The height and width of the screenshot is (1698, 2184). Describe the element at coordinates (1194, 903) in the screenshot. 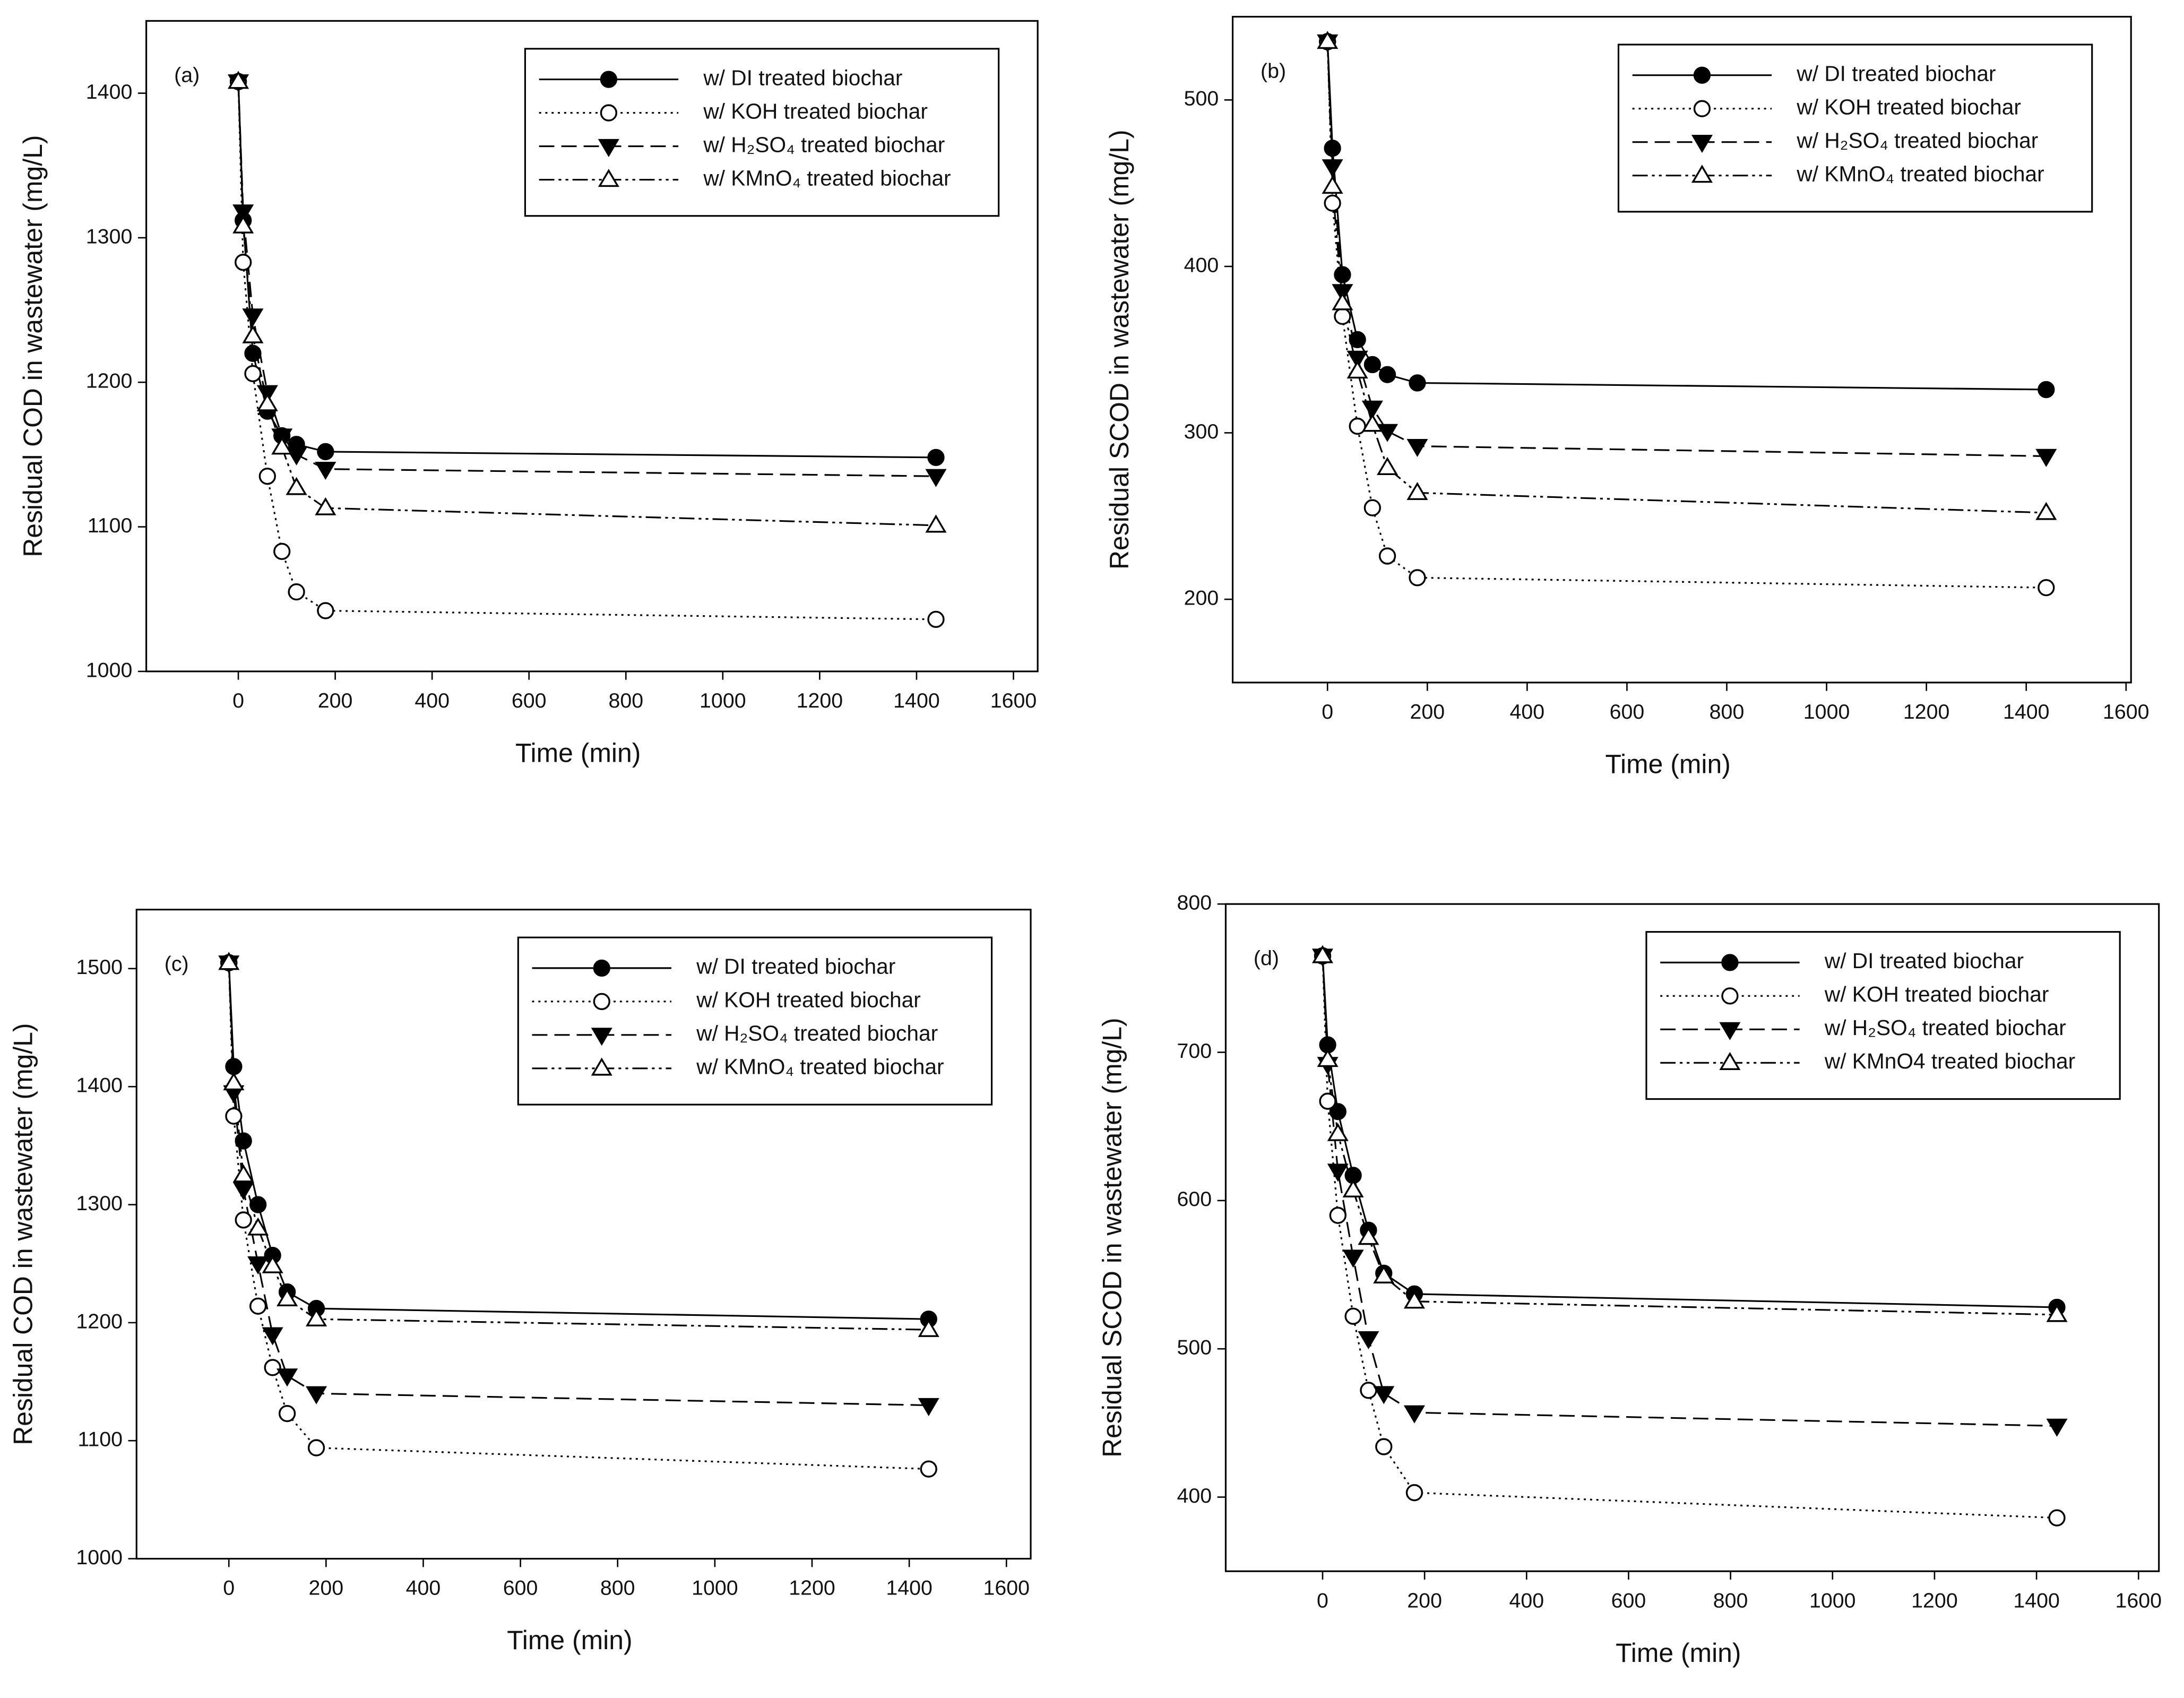

I see `y-tick-label: 800` at that location.